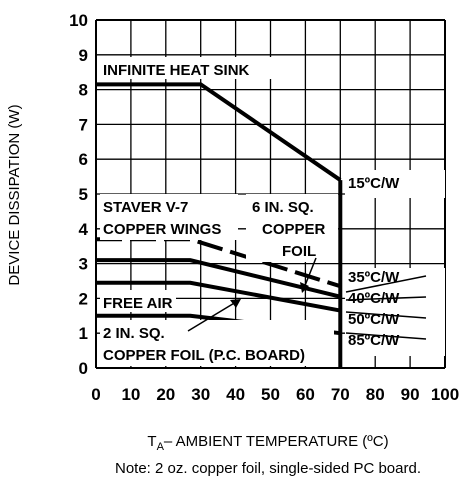 This screenshot has width=476, height=480. Describe the element at coordinates (267, 443) in the screenshot. I see `x-axis-title: TA– AMBIENT TEMPERATURE (ºC)` at that location.